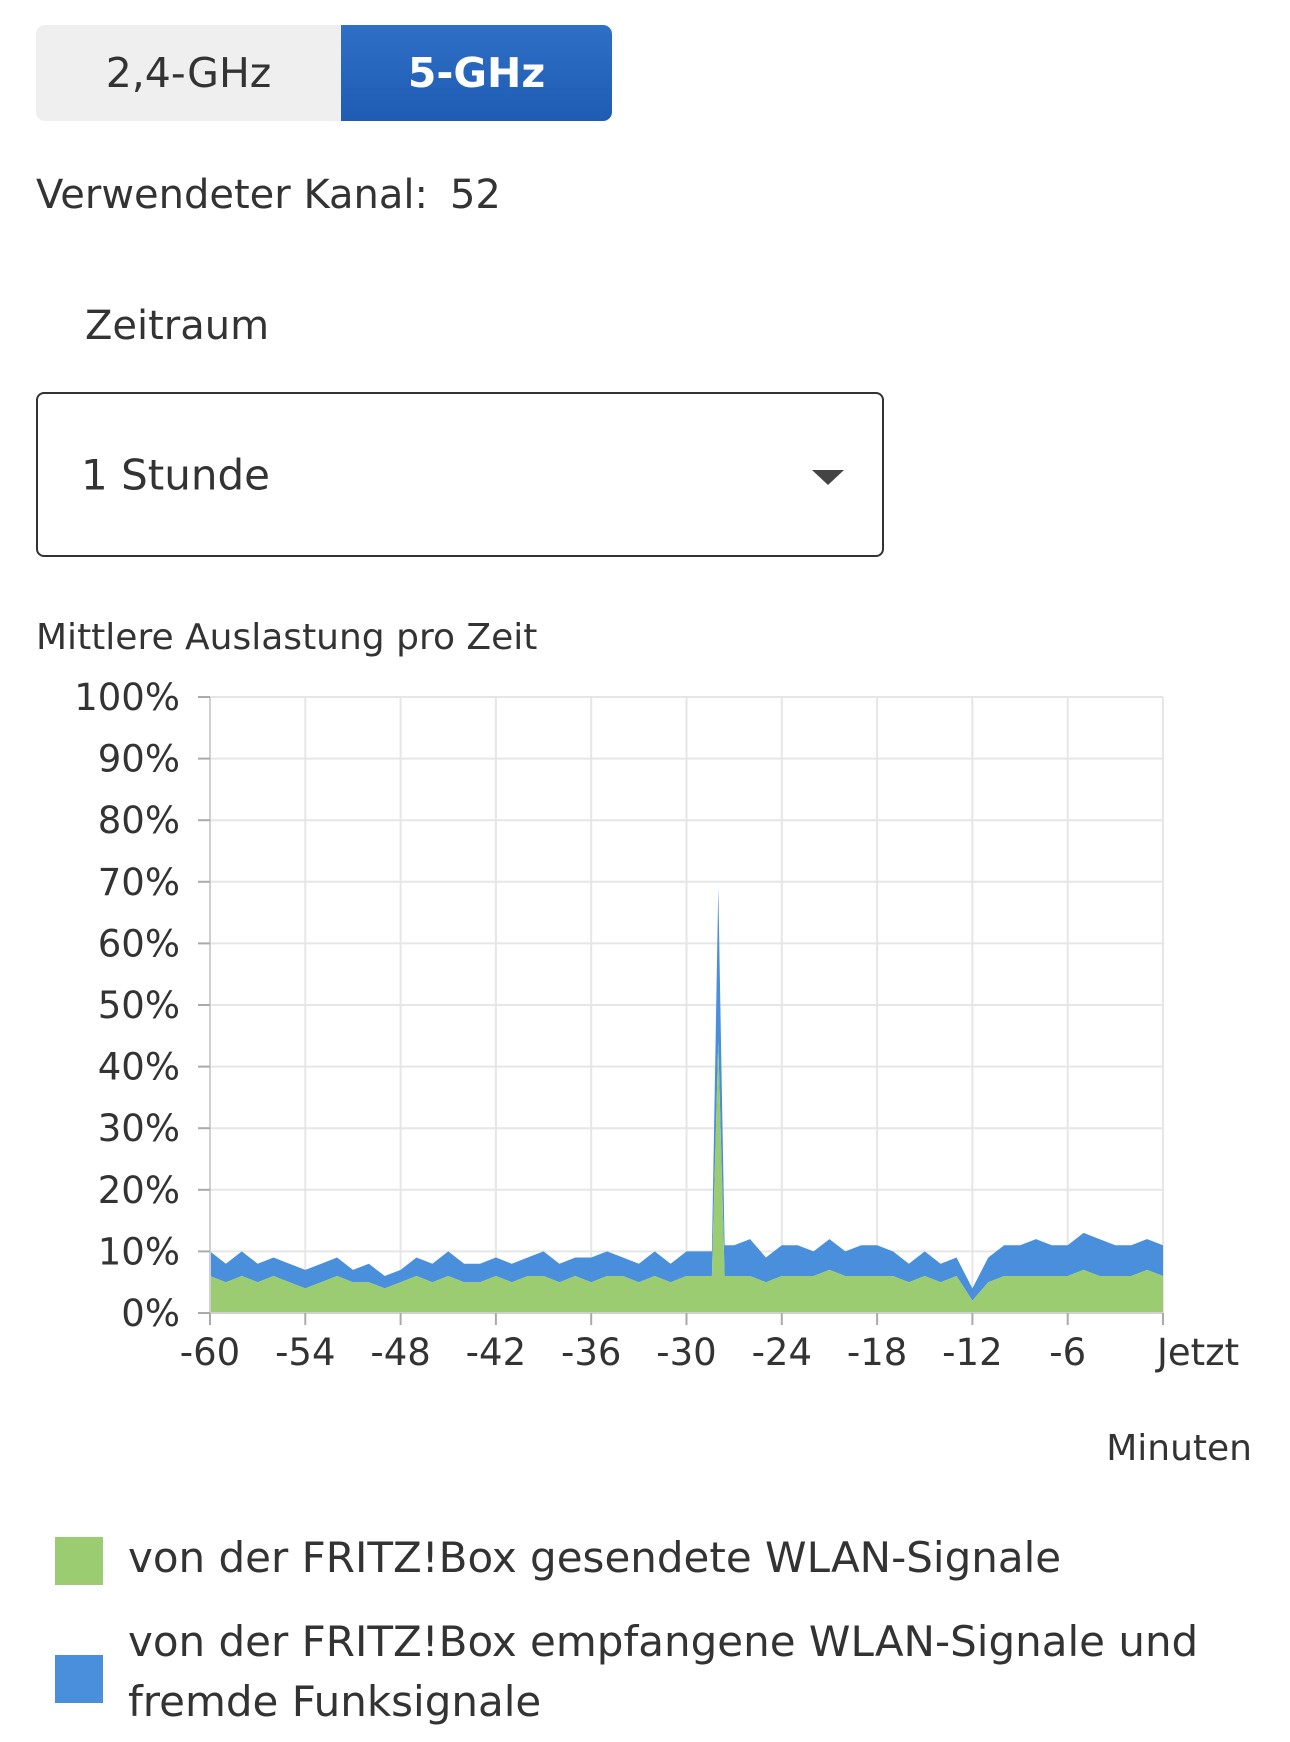 The image size is (1290, 1742). What do you see at coordinates (79, 1561) in the screenshot?
I see `legend-swatch-sent` at bounding box center [79, 1561].